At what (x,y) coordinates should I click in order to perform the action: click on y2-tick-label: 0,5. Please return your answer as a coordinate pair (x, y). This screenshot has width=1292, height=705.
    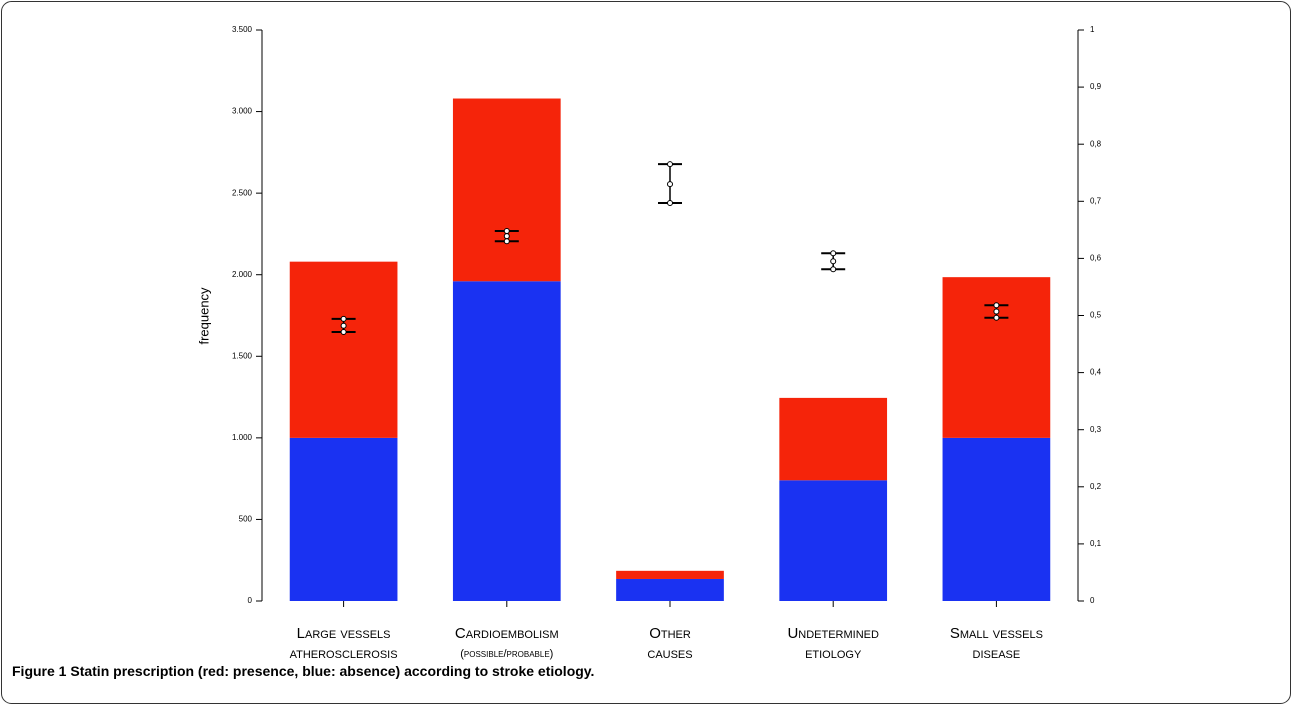
    Looking at the image, I should click on (1096, 315).